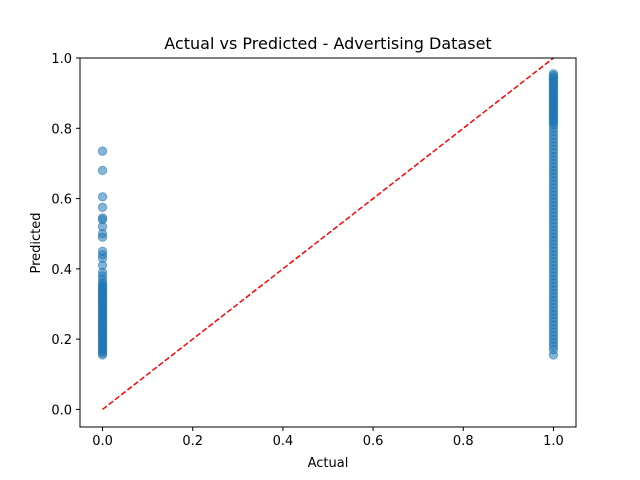 Image resolution: width=640 pixels, height=480 pixels. What do you see at coordinates (36, 242) in the screenshot?
I see `y-axis-label: Predicted` at bounding box center [36, 242].